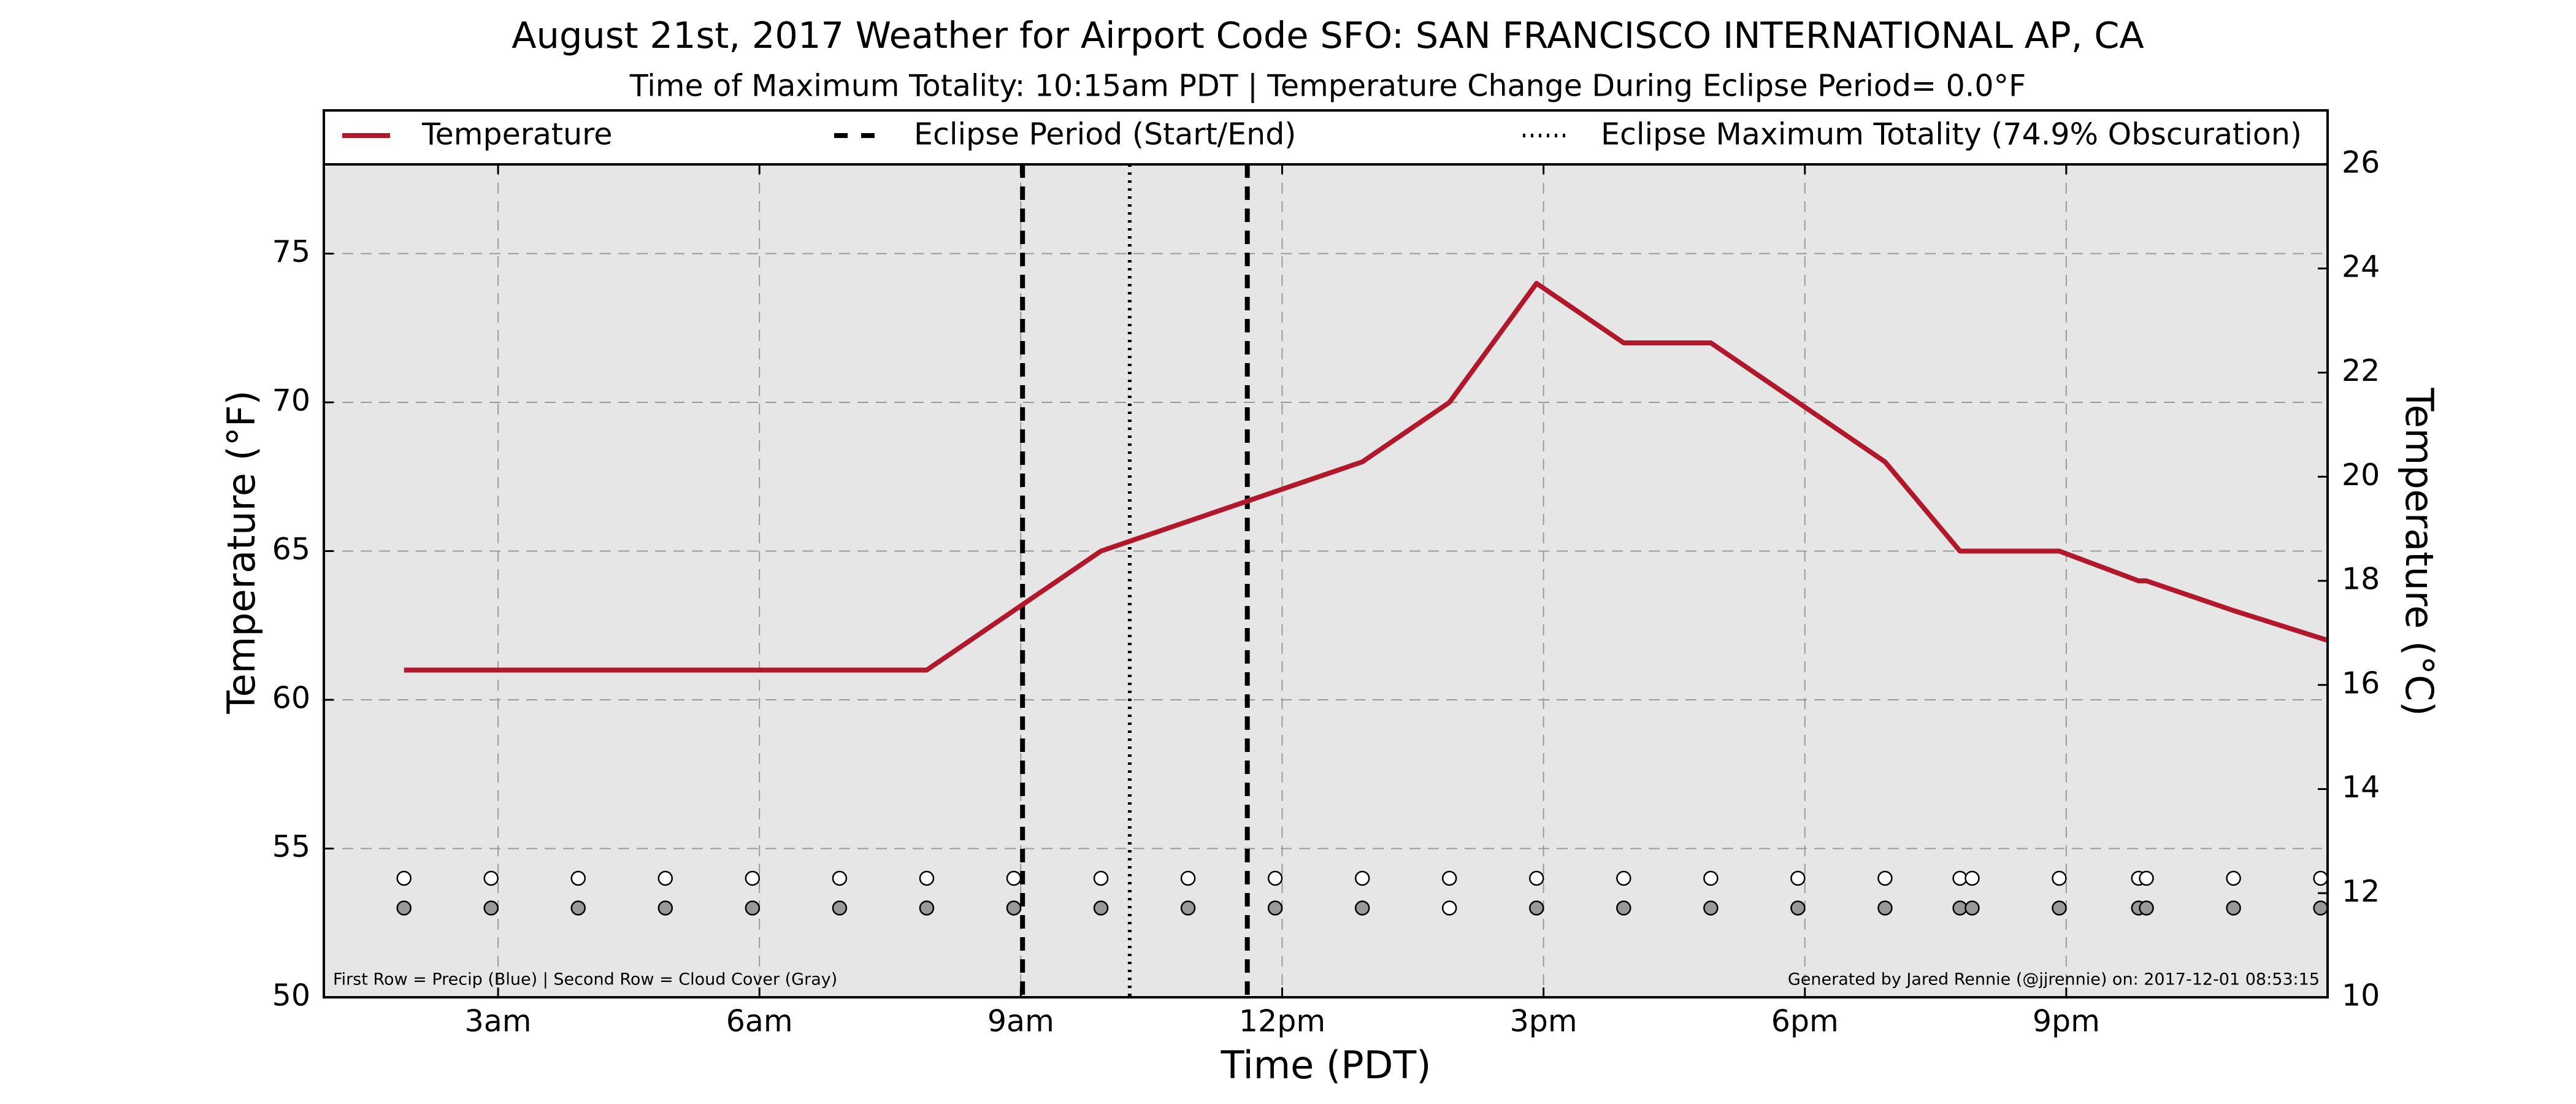 Image resolution: width=2576 pixels, height=1104 pixels. I want to click on y-tick-label: 55, so click(291, 846).